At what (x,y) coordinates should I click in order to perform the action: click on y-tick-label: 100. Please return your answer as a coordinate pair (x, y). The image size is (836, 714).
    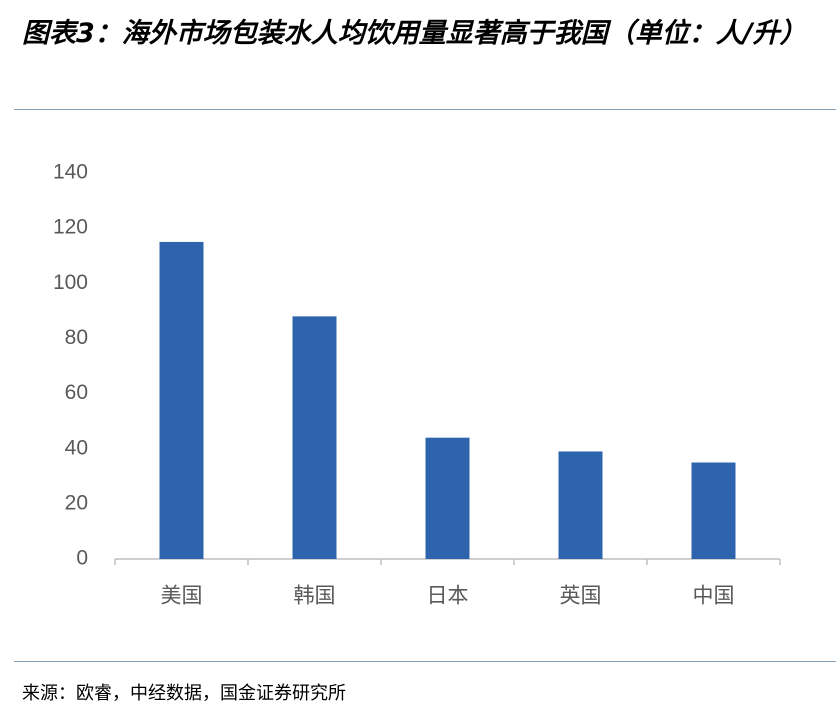
    Looking at the image, I should click on (70, 282).